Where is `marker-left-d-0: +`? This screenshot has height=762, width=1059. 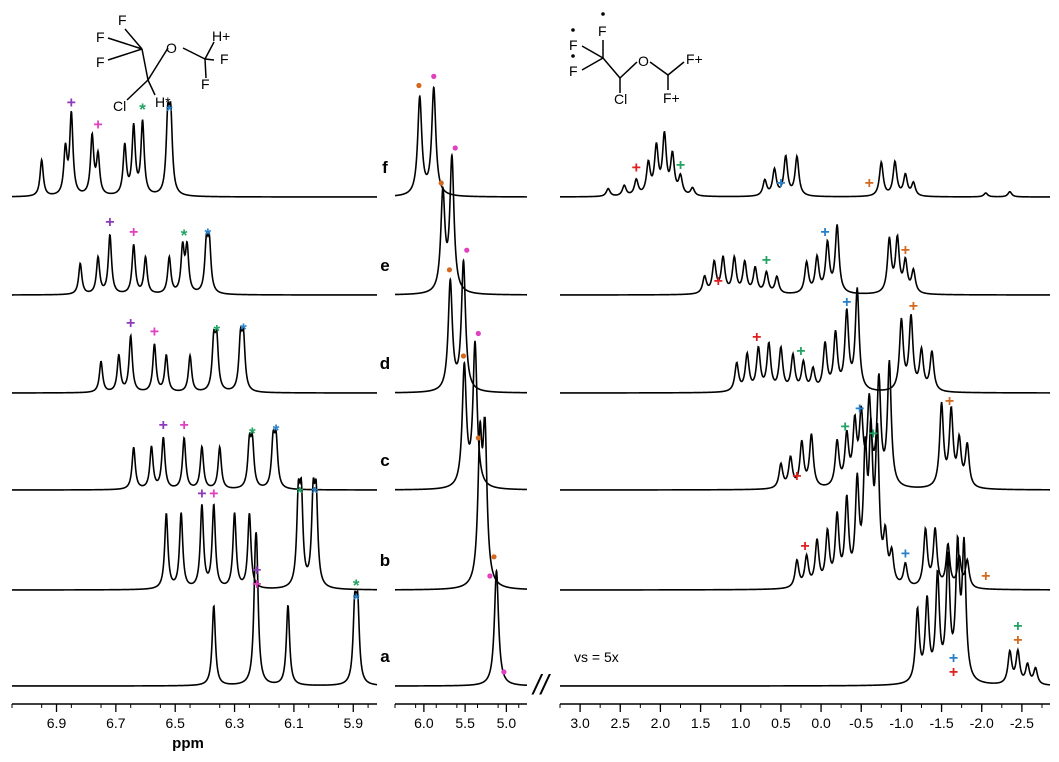 marker-left-d-0: + is located at coordinates (130, 323).